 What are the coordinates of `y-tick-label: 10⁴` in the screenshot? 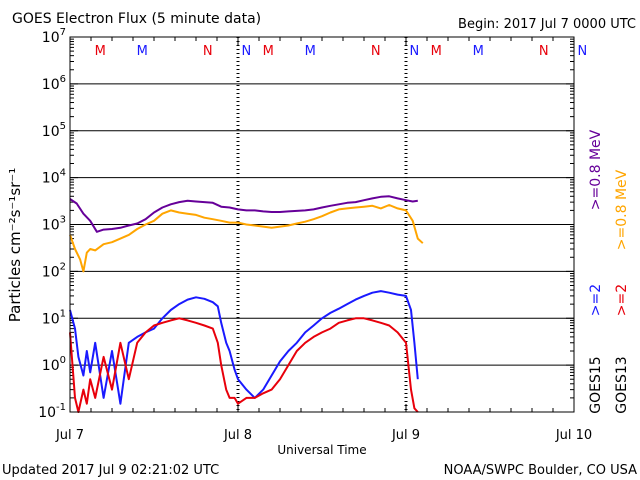 It's located at (54, 177).